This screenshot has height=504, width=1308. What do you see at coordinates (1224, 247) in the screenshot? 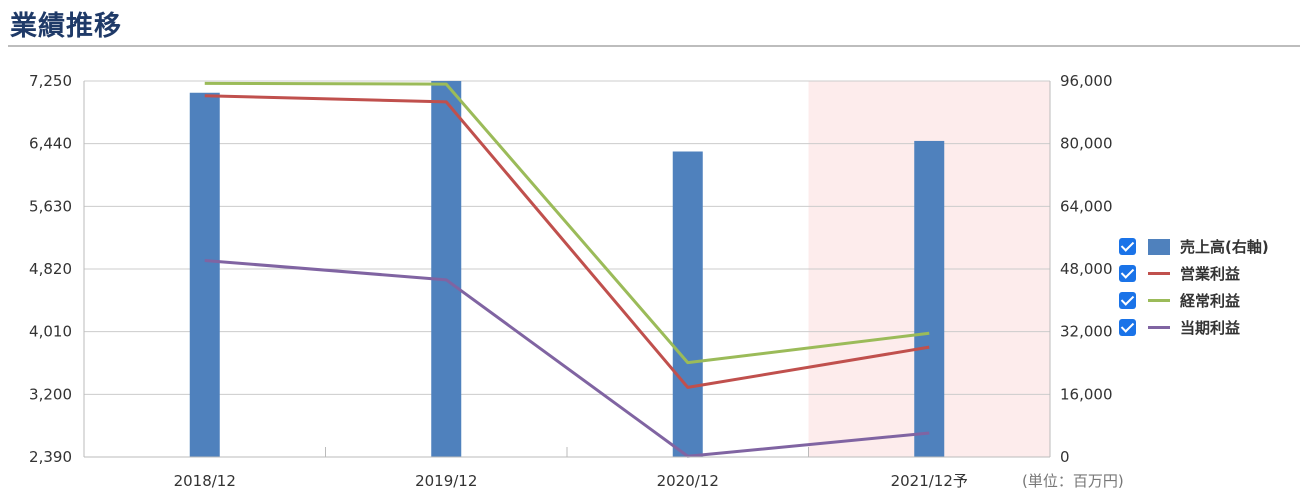
I see `legend-label: 売上高(右軸)` at bounding box center [1224, 247].